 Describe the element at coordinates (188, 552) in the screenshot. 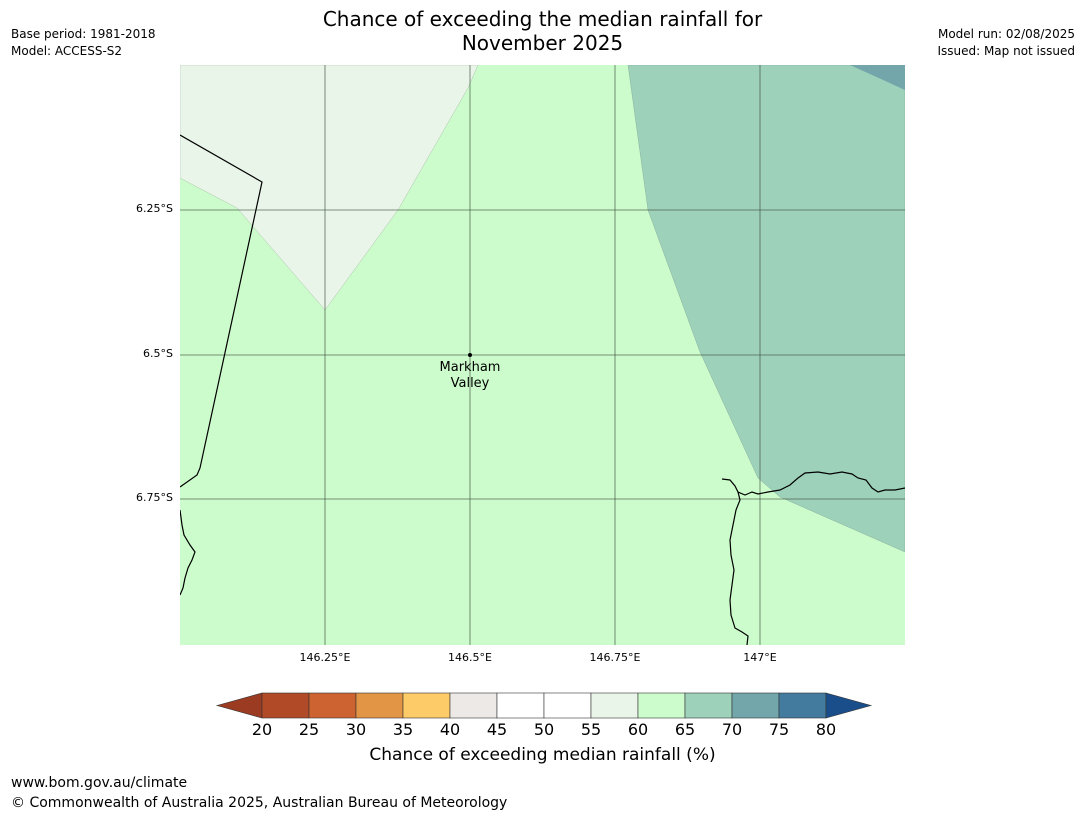

I see `coast-west` at that location.